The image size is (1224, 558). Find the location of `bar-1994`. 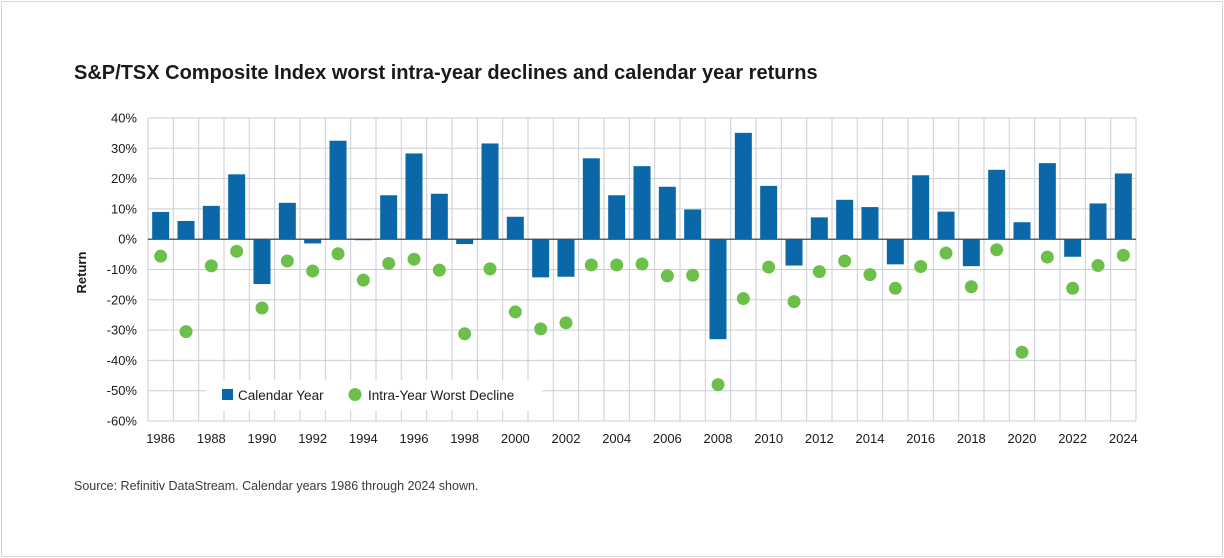

bar-1994 is located at coordinates (363, 240).